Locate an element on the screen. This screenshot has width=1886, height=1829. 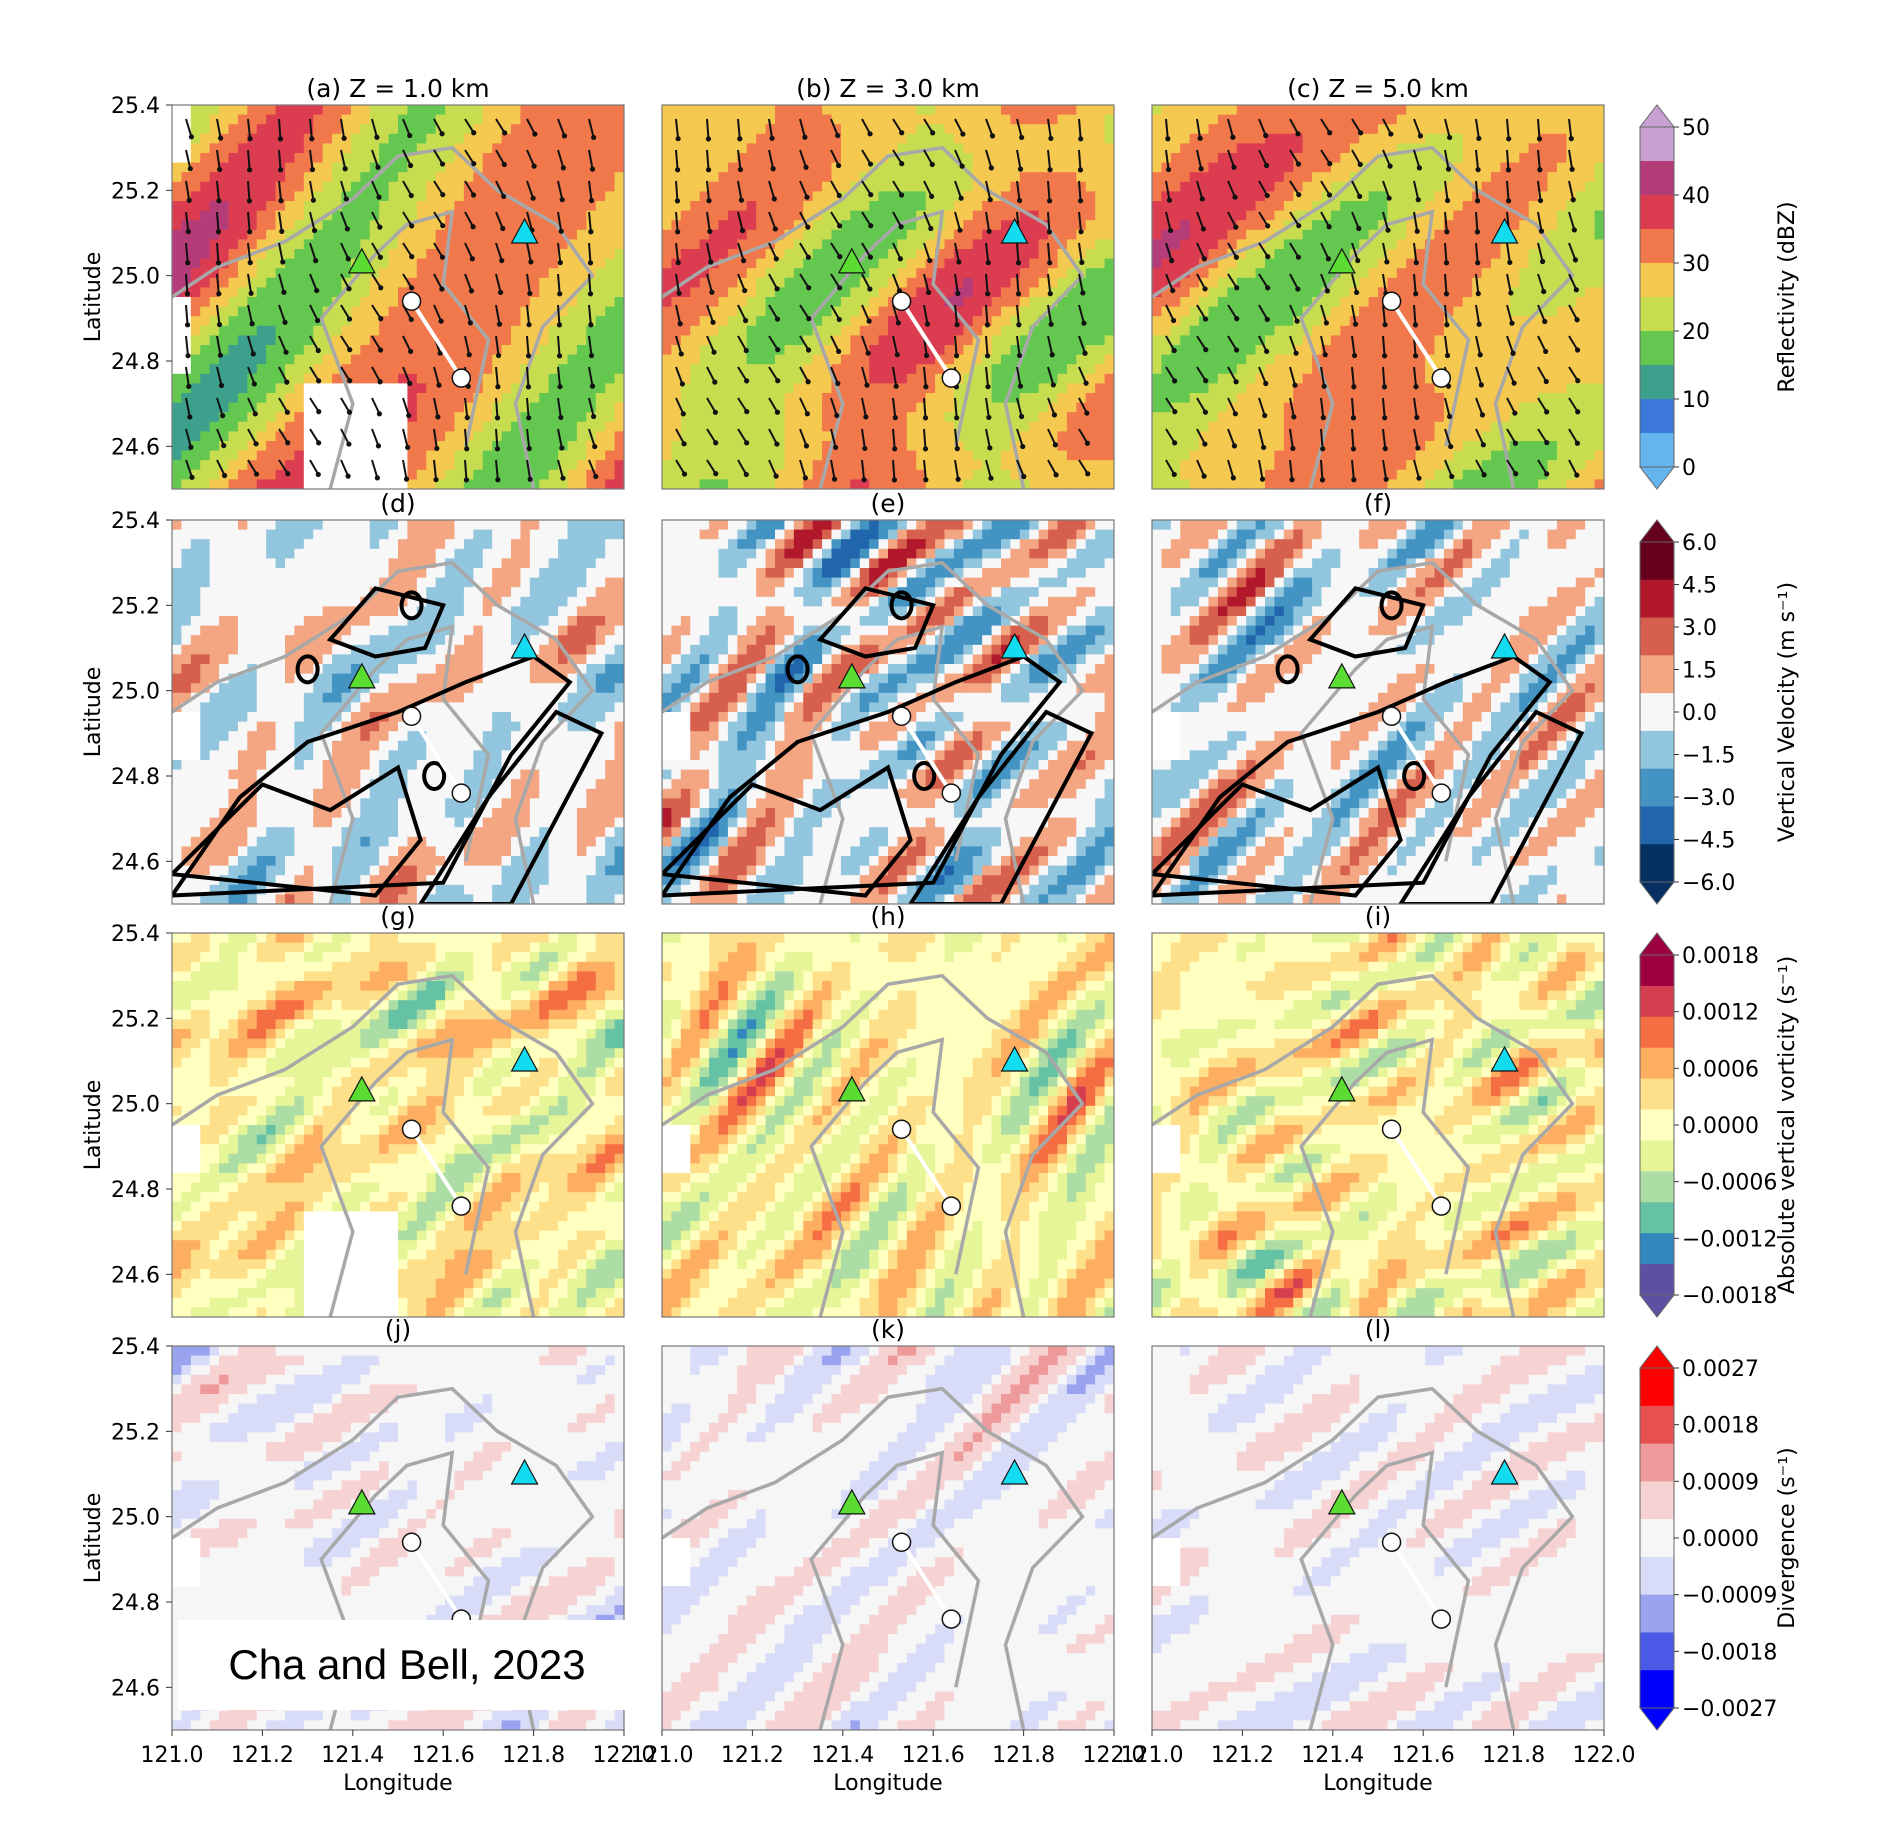
colorbar-tick-label: 20 is located at coordinates (1696, 332).